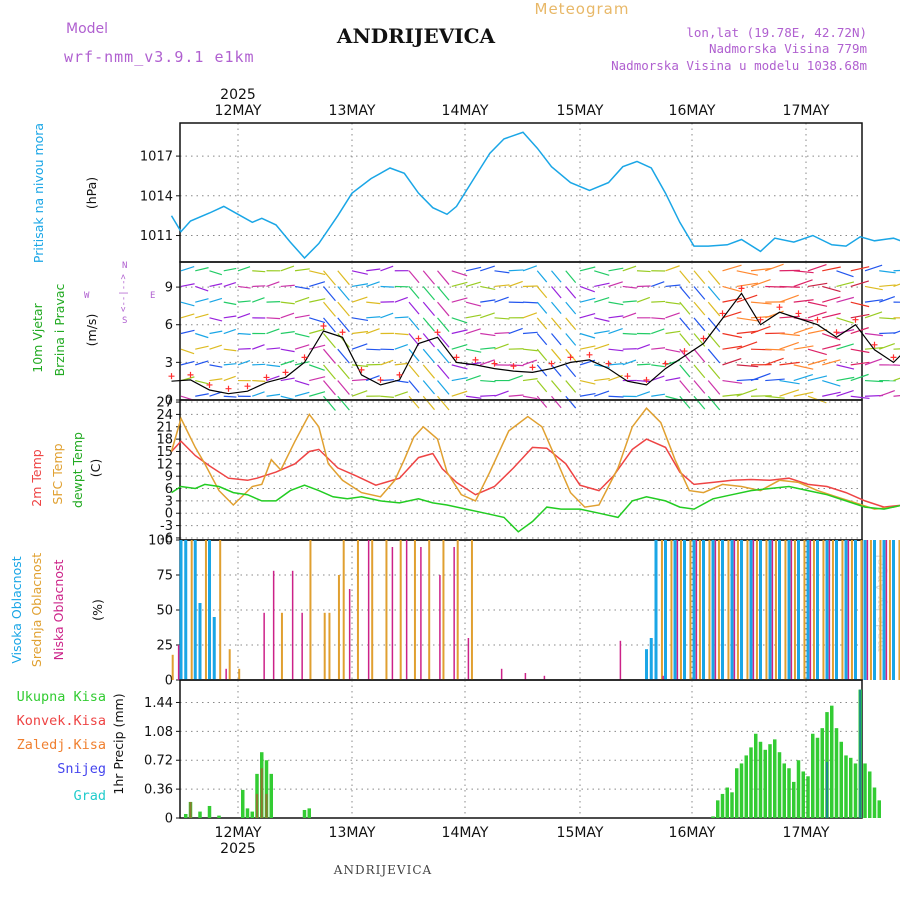 This screenshot has width=900, height=900. I want to click on precip-legend-item: Ukupna Kisa, so click(61, 697).